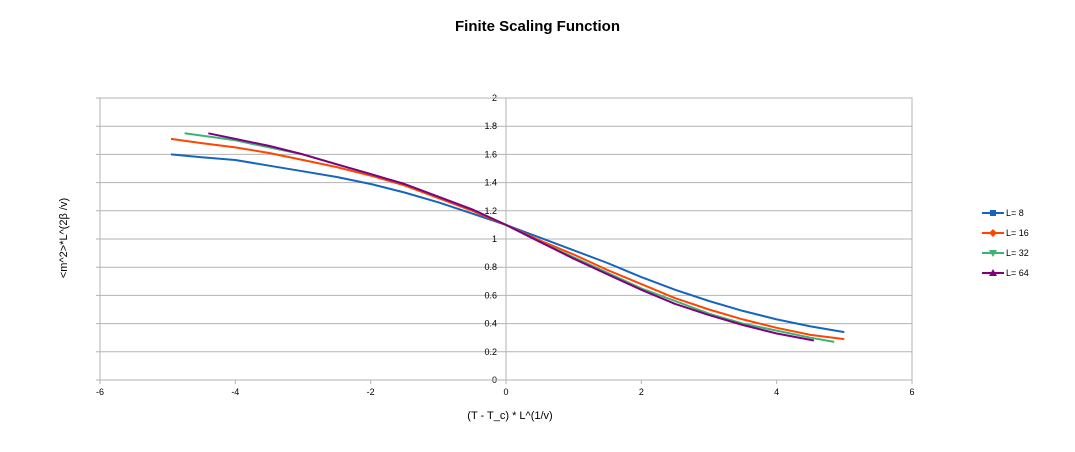  Describe the element at coordinates (1017, 253) in the screenshot. I see `legend-label: L= 32` at that location.